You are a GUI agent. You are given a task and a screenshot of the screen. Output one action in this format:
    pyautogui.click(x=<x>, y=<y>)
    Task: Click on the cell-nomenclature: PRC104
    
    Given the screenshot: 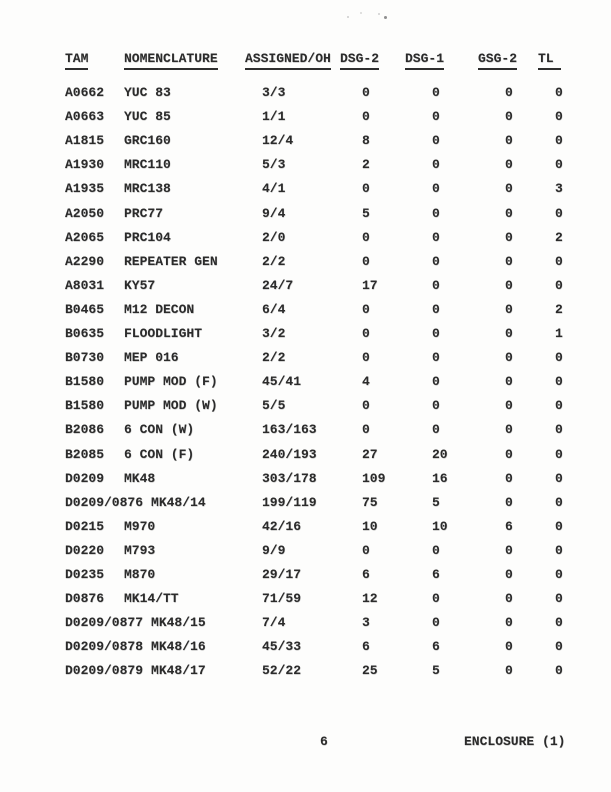 What is the action you would take?
    pyautogui.click(x=147, y=237)
    